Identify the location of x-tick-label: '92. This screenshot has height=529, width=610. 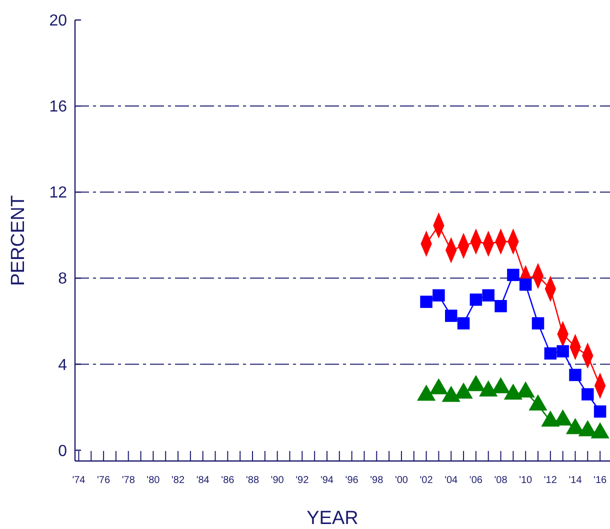
(303, 480).